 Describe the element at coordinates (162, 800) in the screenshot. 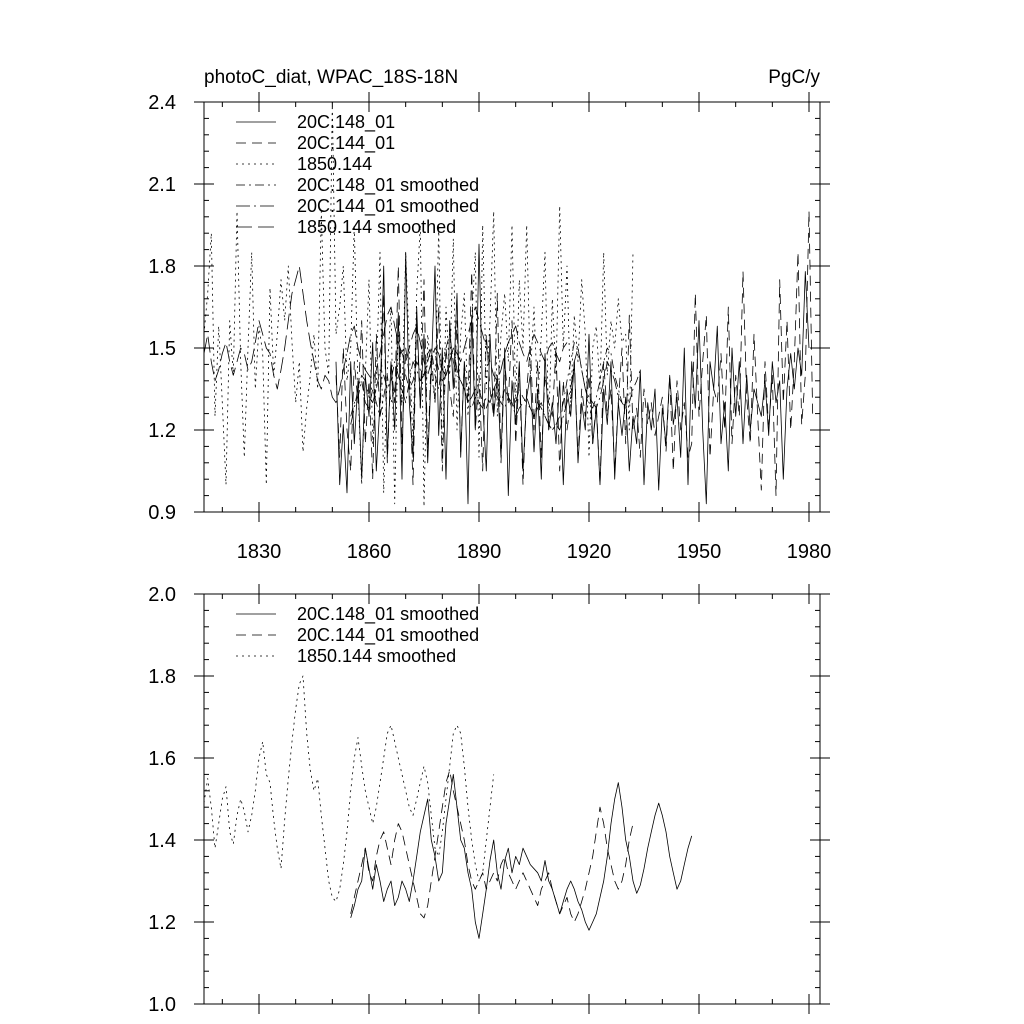

I see `y-tick-labels-bottom: 1.0 1.2 1.4 1.6 1.8 2.0` at that location.